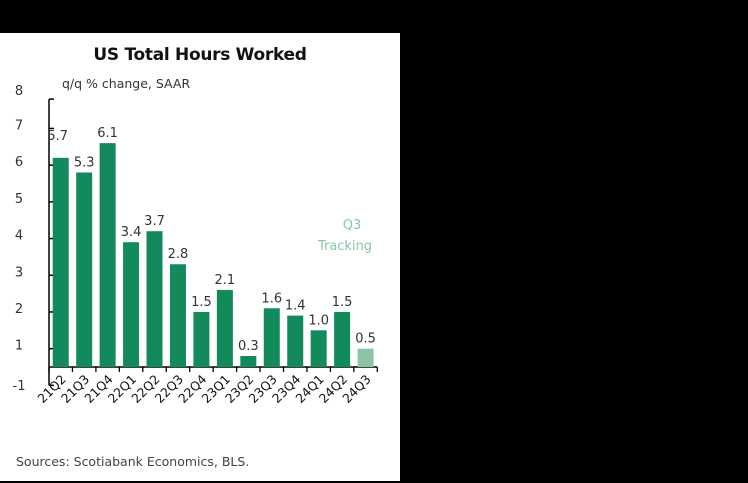 The width and height of the screenshot is (748, 483). Describe the element at coordinates (154, 221) in the screenshot. I see `data-label: 3.7` at that location.